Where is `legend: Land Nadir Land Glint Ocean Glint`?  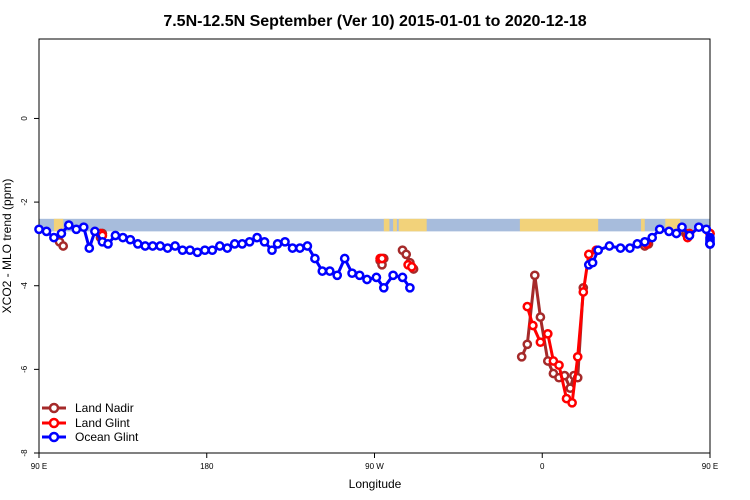
legend: Land Nadir Land Glint Ocean Glint is located at coordinates (90, 422).